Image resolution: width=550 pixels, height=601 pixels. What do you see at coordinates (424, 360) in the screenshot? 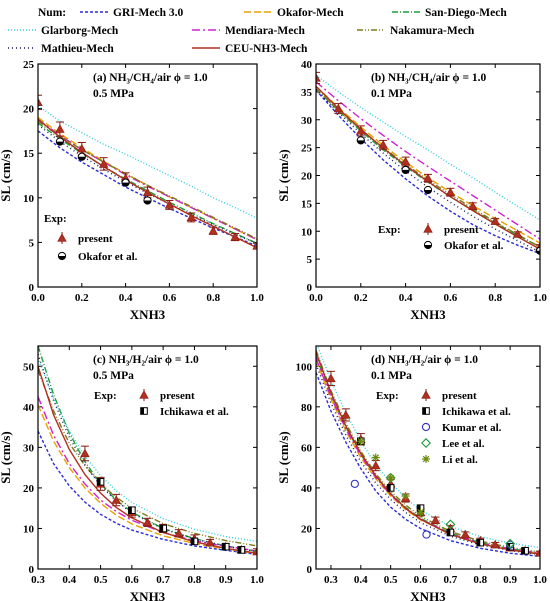
I see `panel-title: (d) NH₃/H₂/air ϕ = 1.0` at bounding box center [424, 360].